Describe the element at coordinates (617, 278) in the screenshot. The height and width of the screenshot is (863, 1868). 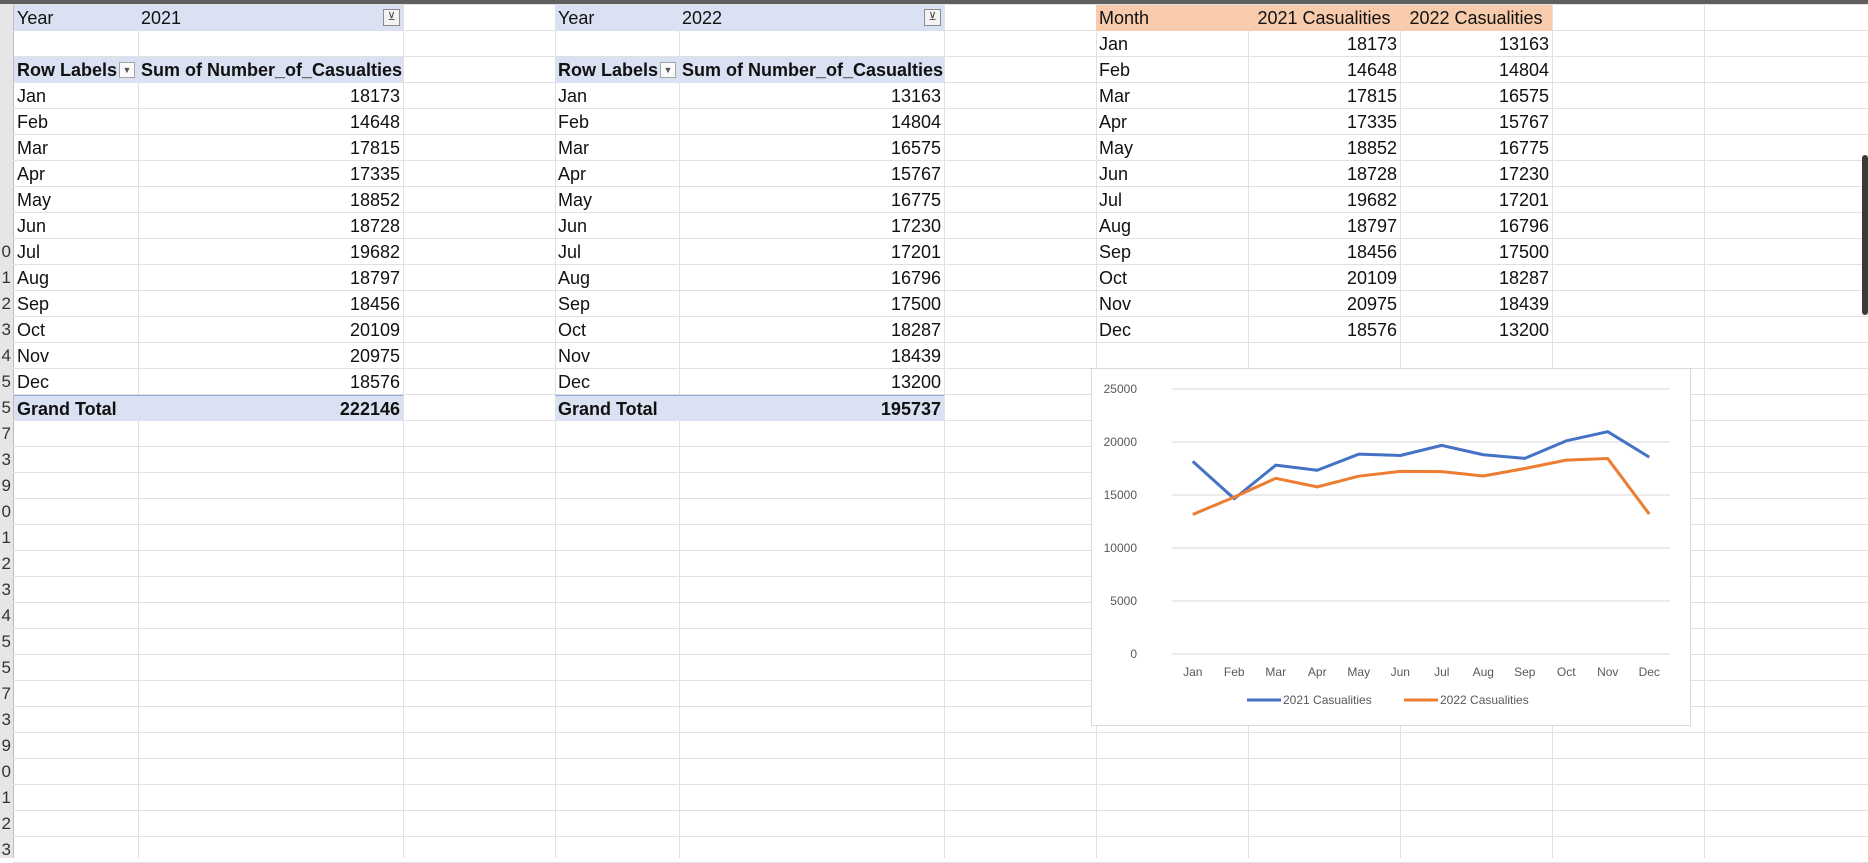
I see `pivot2022-row-month: Aug` at that location.